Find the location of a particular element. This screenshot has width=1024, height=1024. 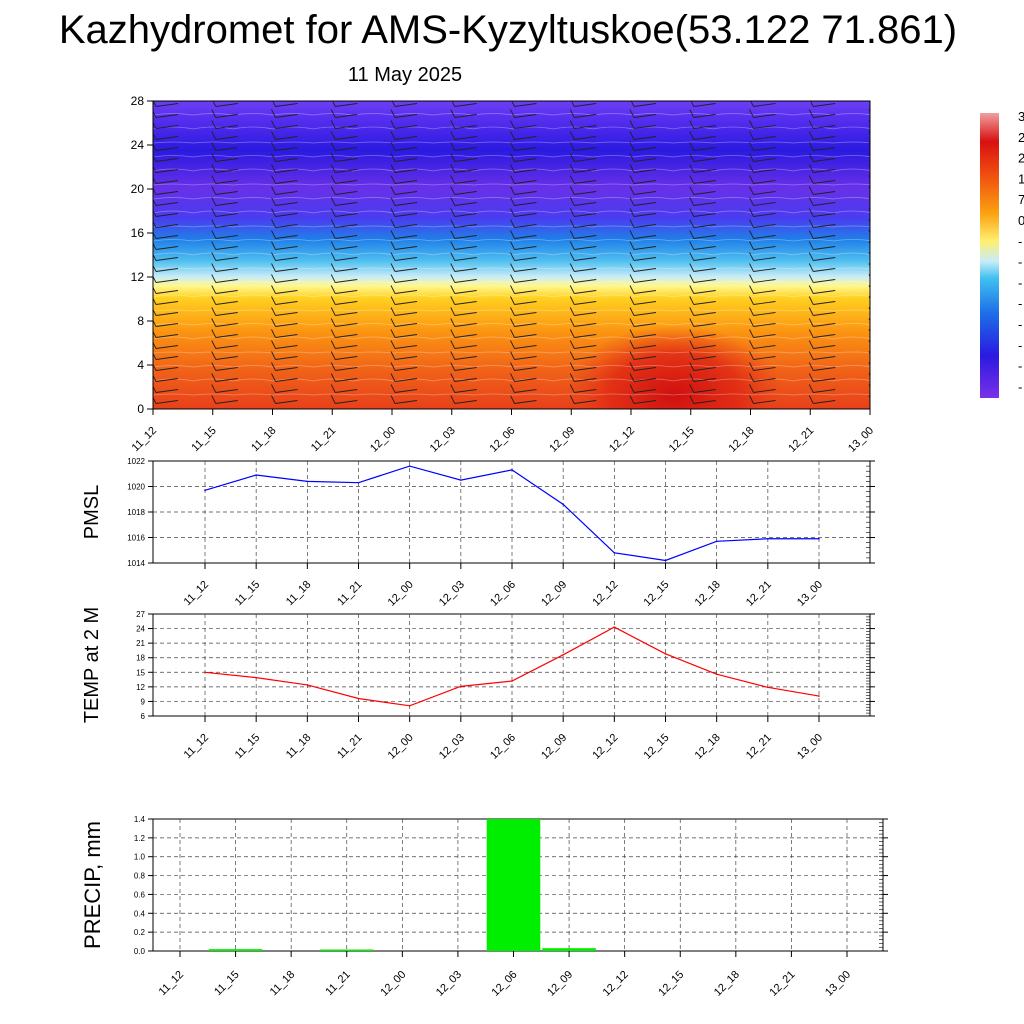

precip-x-tick-label: 11_15 is located at coordinates (227, 984).